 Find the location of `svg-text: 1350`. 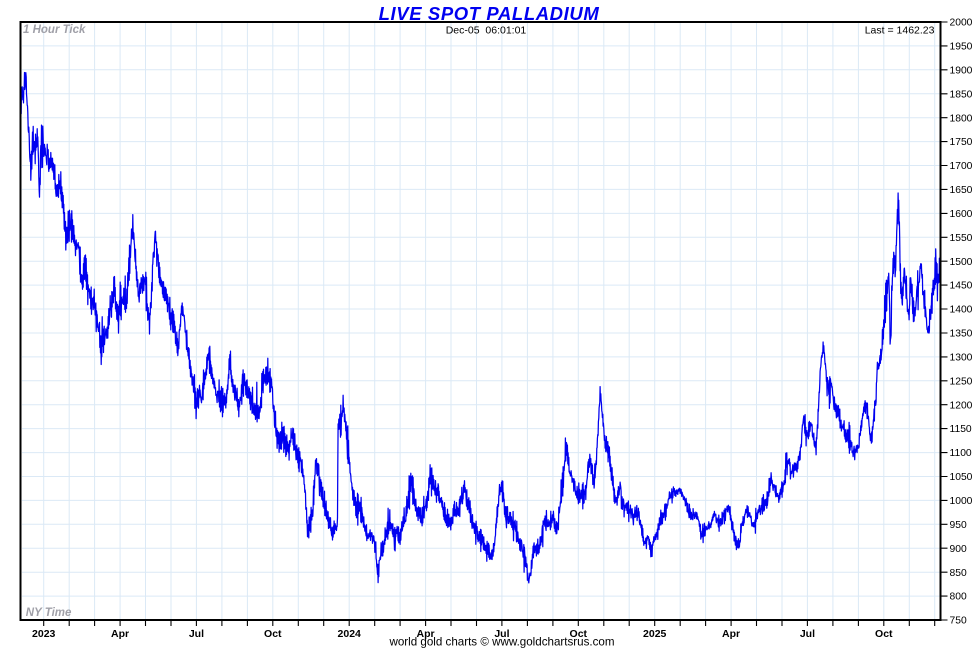

svg-text: 1350 is located at coordinates (961, 334).